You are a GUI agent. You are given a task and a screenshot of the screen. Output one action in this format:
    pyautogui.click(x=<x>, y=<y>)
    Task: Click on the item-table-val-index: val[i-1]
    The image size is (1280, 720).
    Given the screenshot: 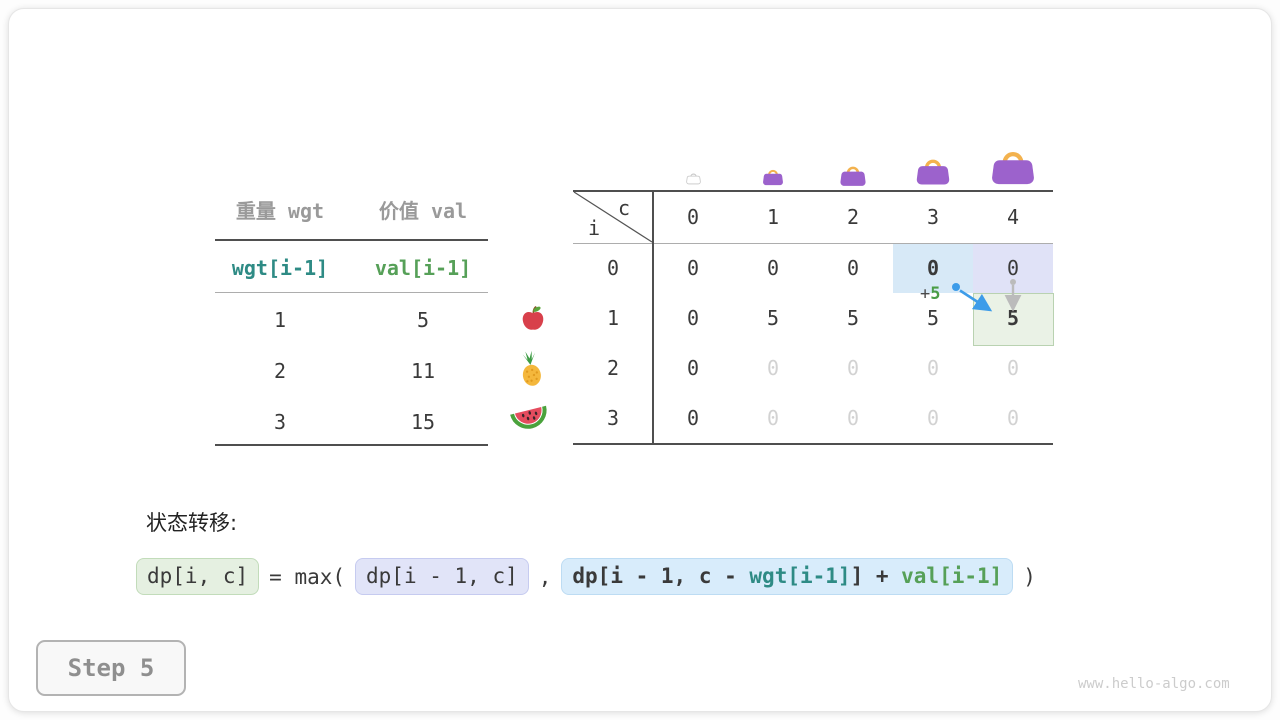 What is the action you would take?
    pyautogui.click(x=423, y=268)
    